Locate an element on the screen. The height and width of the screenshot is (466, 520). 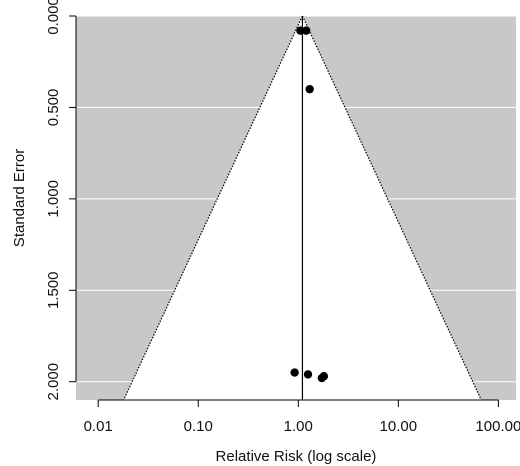
x-axis-title: Relative Risk (log scale) is located at coordinates (296, 456).